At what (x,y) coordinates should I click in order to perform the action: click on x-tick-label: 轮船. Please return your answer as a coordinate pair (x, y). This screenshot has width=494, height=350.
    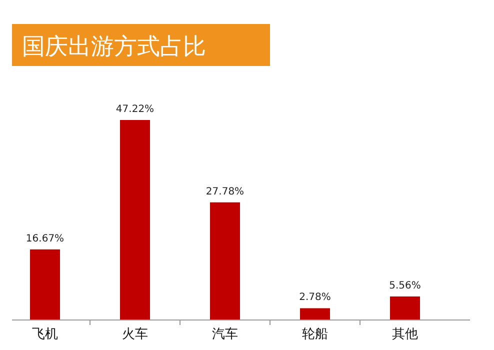
    Looking at the image, I should click on (315, 334).